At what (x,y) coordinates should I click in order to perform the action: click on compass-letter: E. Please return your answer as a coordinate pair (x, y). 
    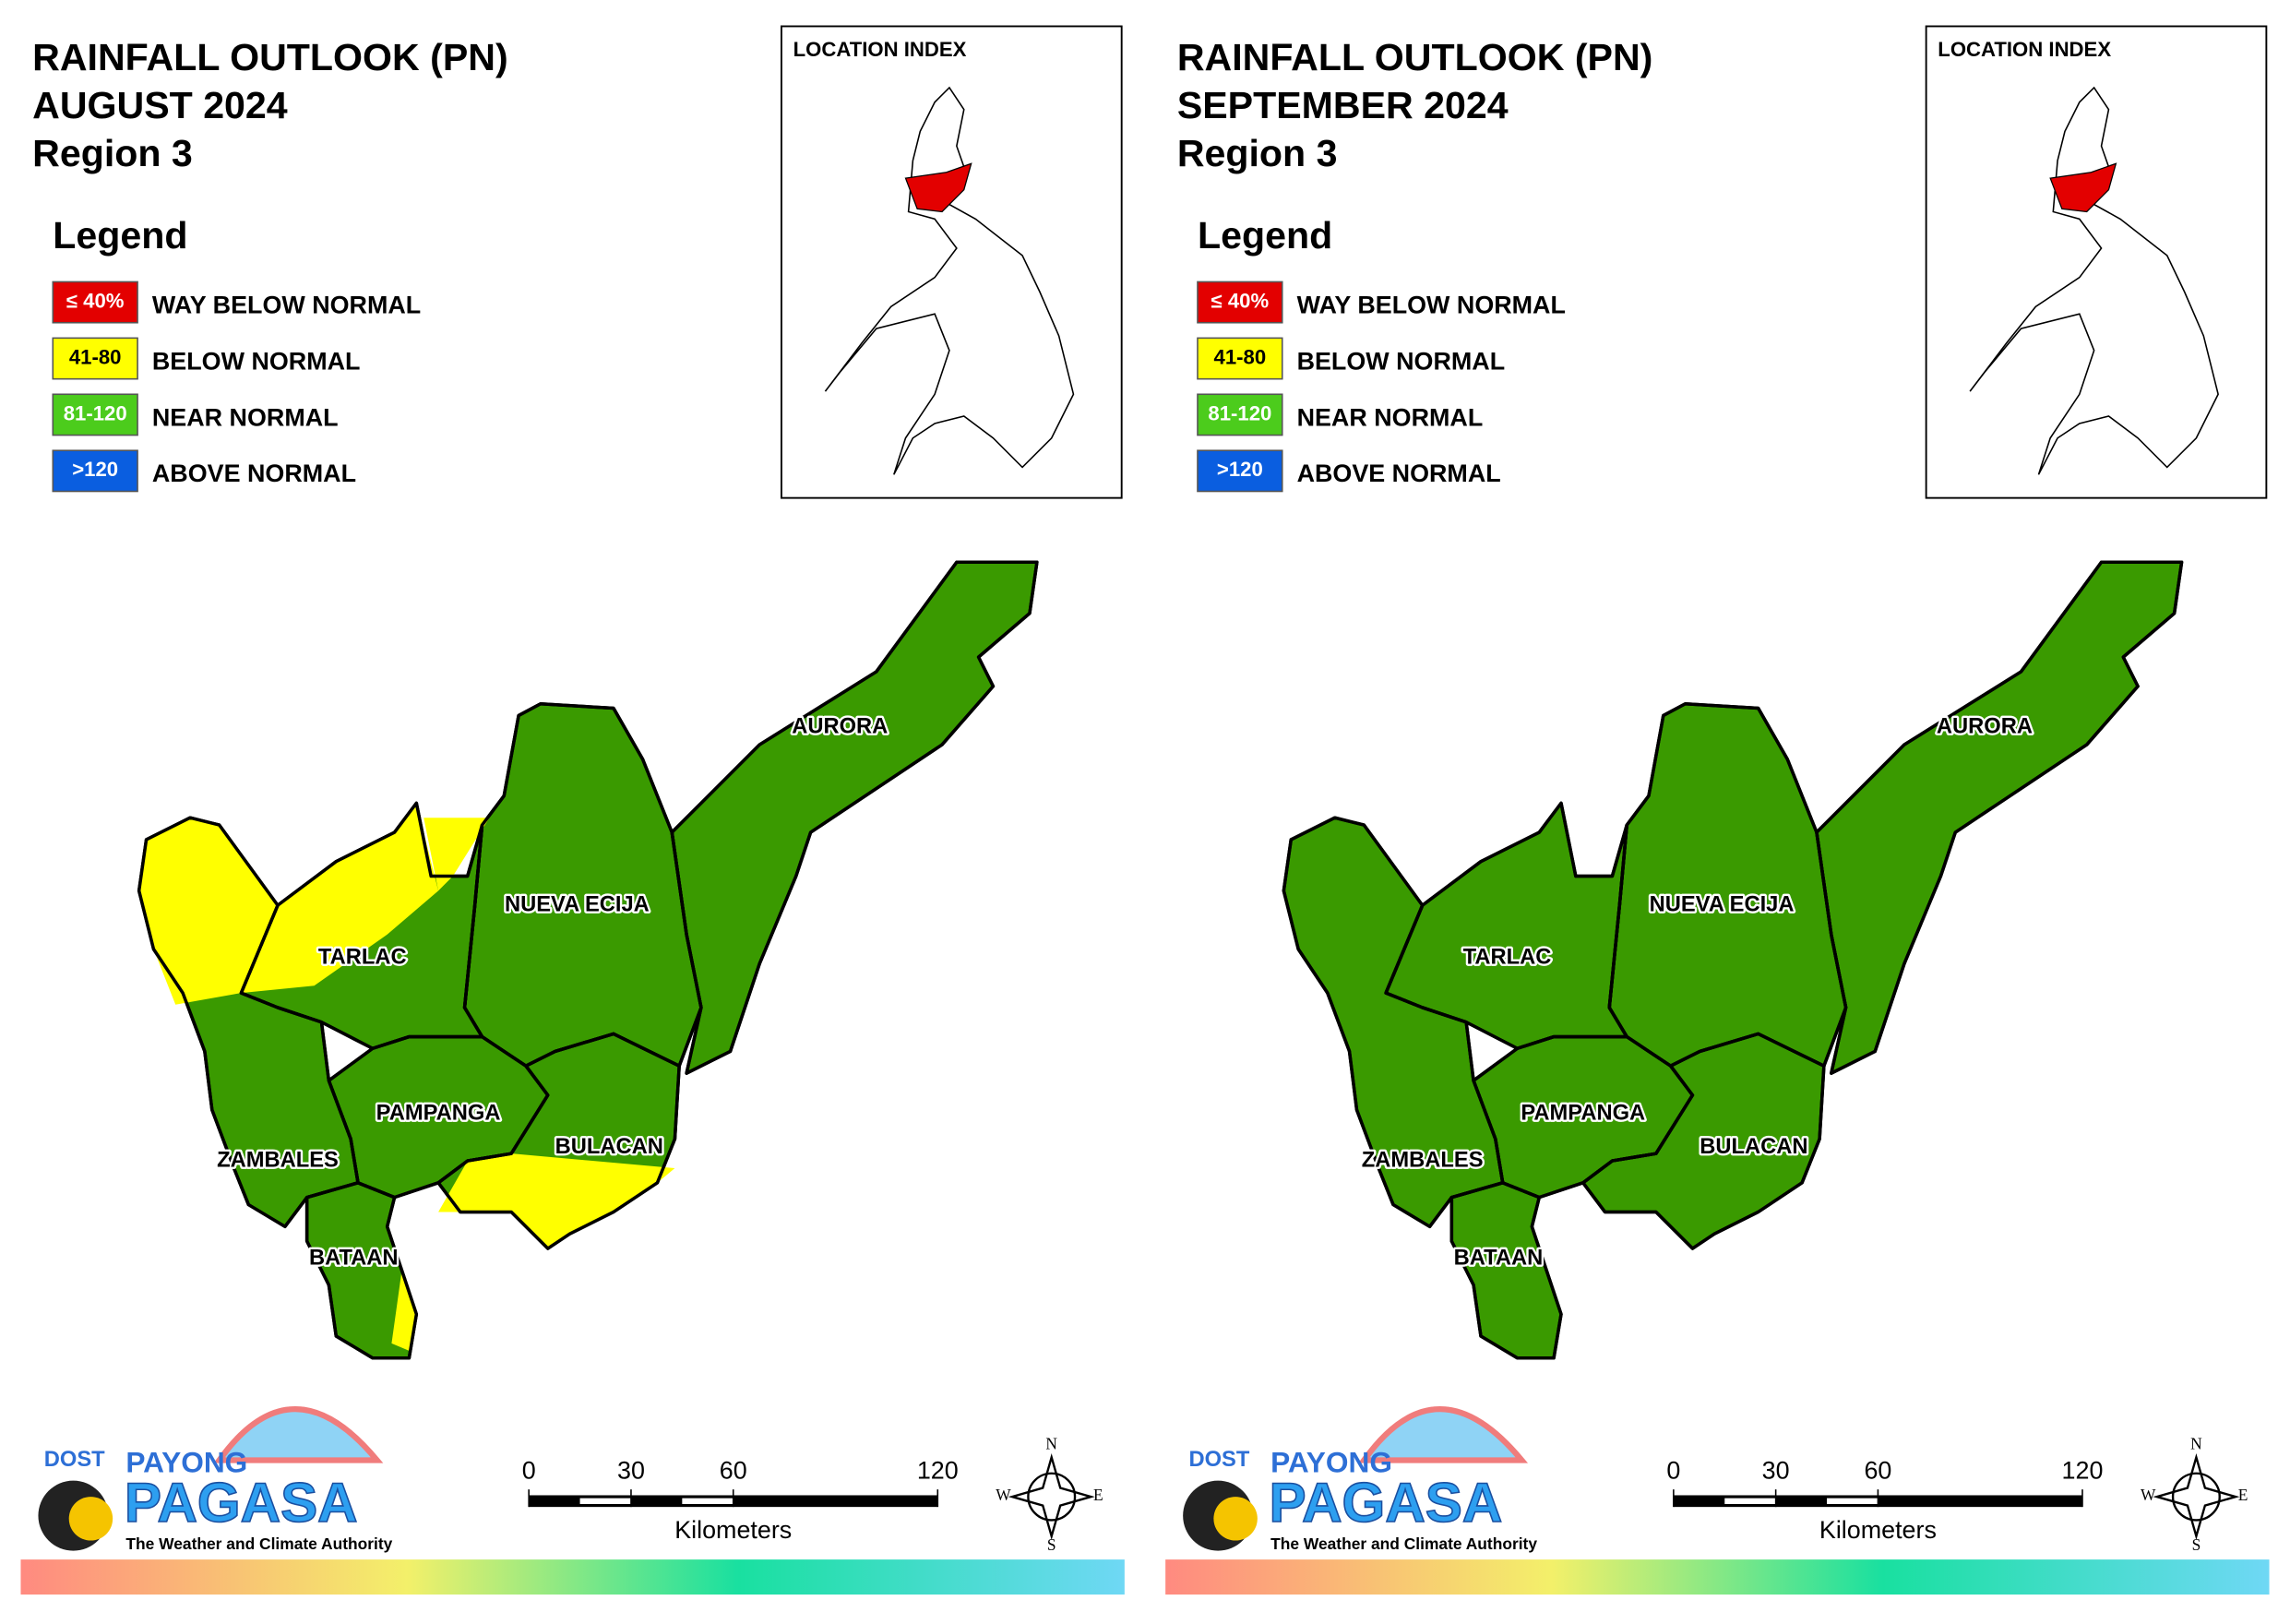
    Looking at the image, I should click on (1098, 1495).